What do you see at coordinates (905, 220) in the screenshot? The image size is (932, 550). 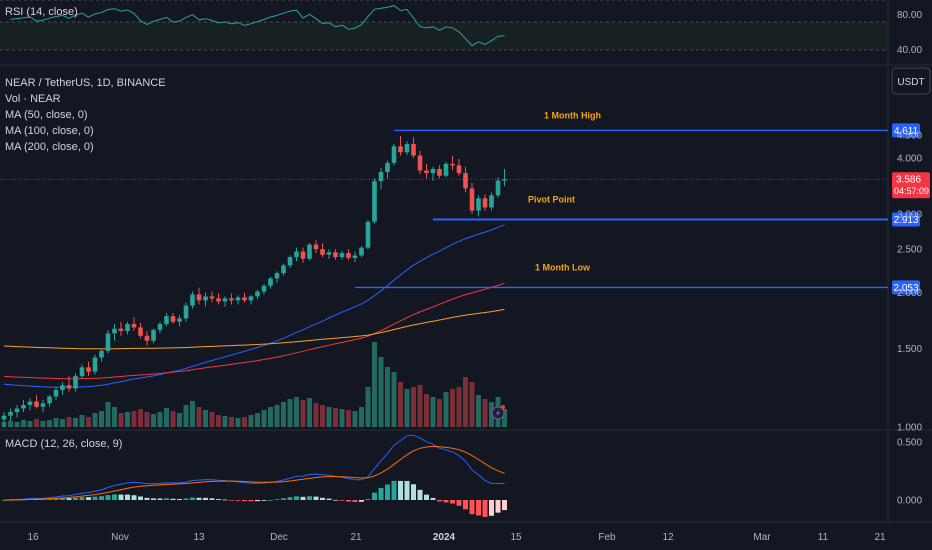 I see `level-price-text-1: 2.913` at bounding box center [905, 220].